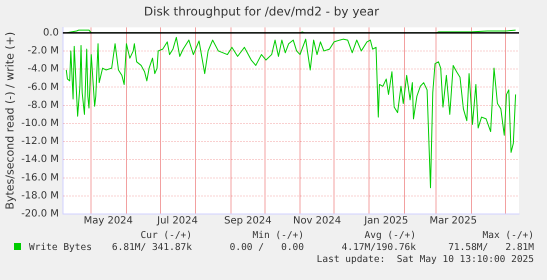  I want to click on x-tick-label: Nov 2024, so click(317, 221).